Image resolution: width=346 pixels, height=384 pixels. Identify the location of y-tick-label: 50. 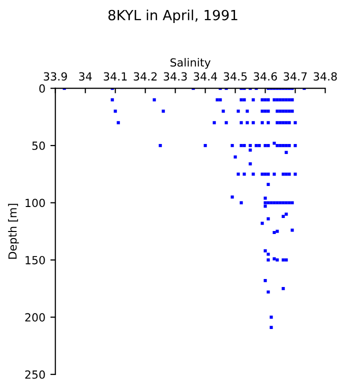
(38, 146).